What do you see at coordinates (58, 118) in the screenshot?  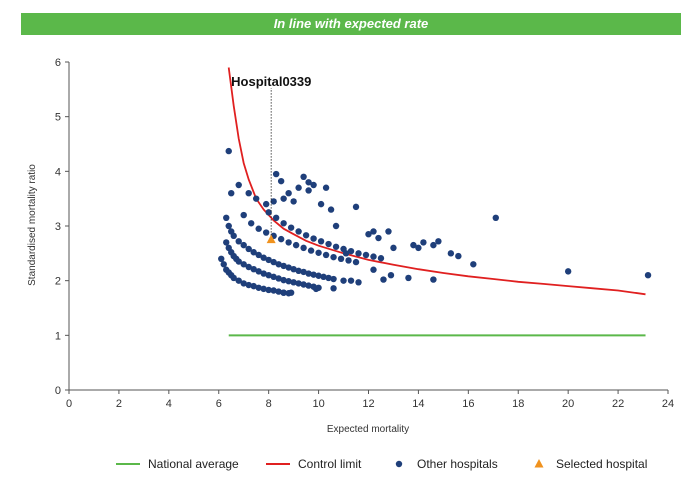 I see `y-tick-label: 5` at bounding box center [58, 118].